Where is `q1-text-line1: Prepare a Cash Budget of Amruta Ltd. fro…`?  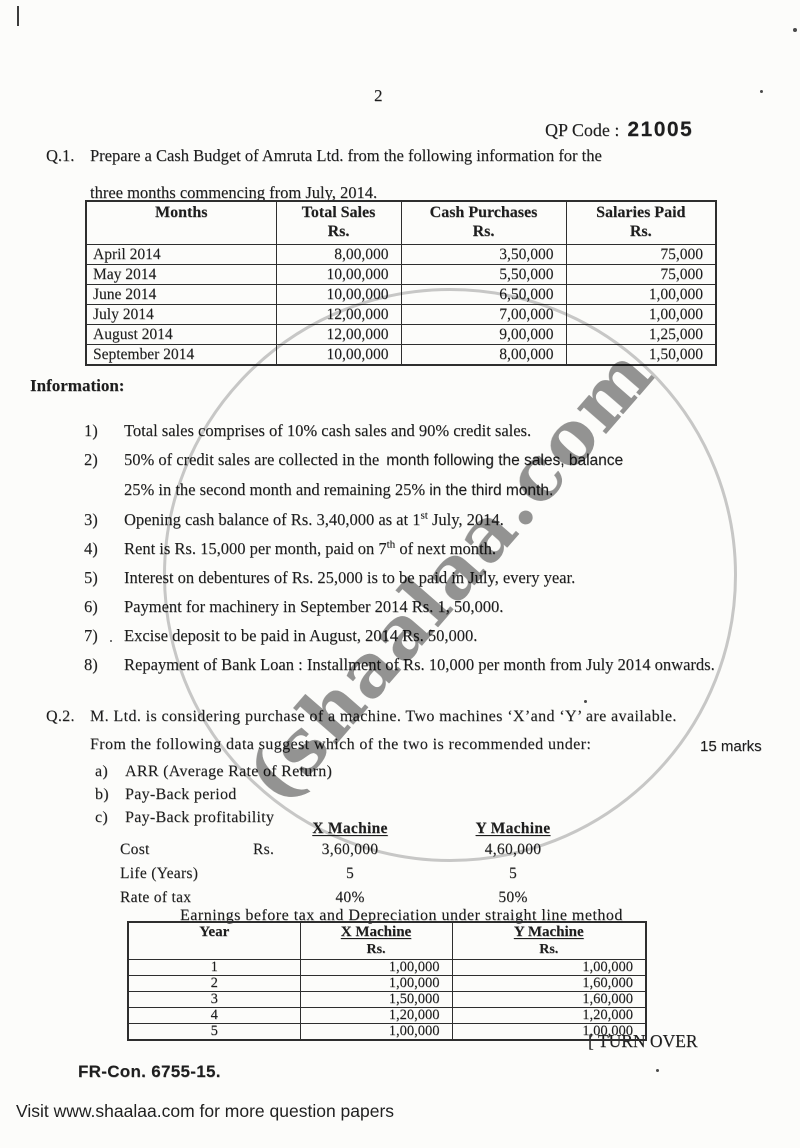 q1-text-line1: Prepare a Cash Budget of Amruta Ltd. fro… is located at coordinates (346, 155).